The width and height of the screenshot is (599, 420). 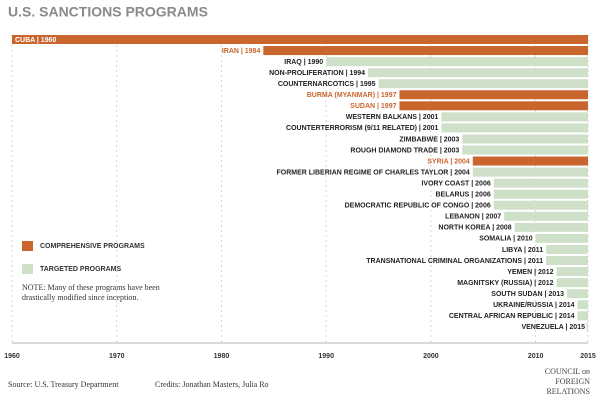 What do you see at coordinates (431, 356) in the screenshot?
I see `x-tick-label: 2000` at bounding box center [431, 356].